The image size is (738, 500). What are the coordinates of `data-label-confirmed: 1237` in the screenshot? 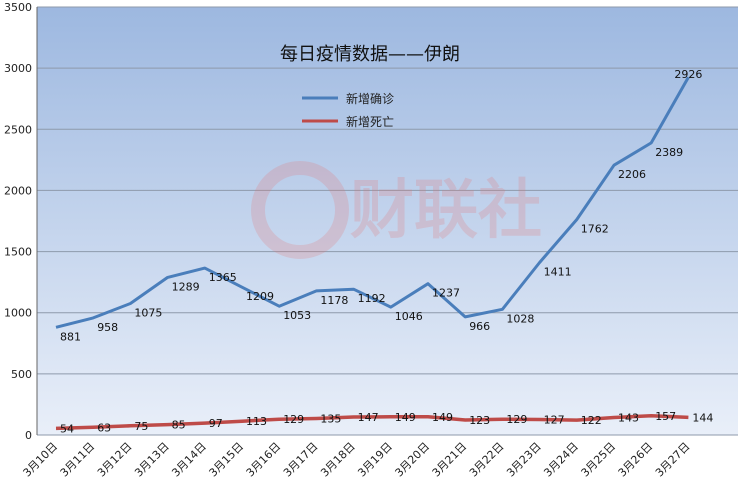 It's located at (446, 293).